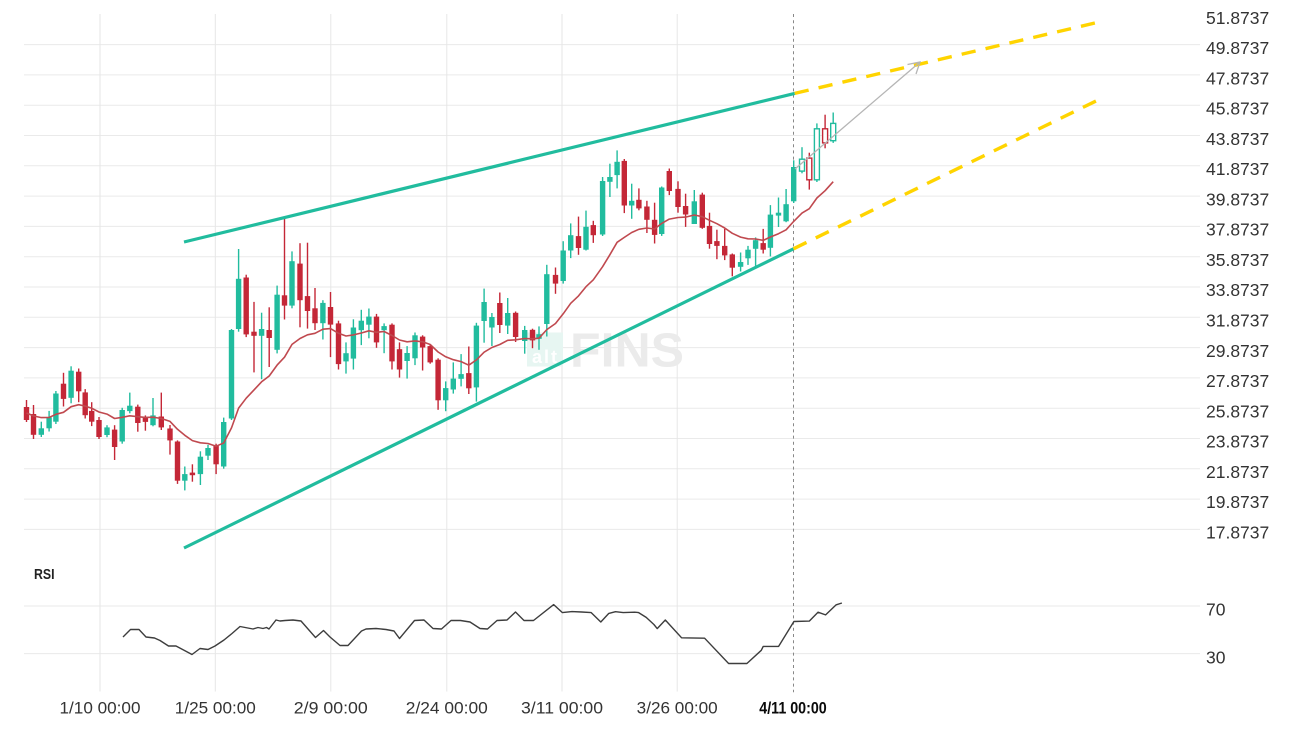 This screenshot has width=1302, height=742. Describe the element at coordinates (44, 574) in the screenshot. I see `svg-text: RSI` at that location.